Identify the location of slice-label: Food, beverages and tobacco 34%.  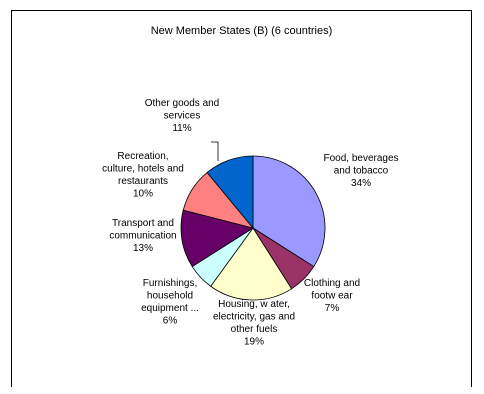
(360, 171).